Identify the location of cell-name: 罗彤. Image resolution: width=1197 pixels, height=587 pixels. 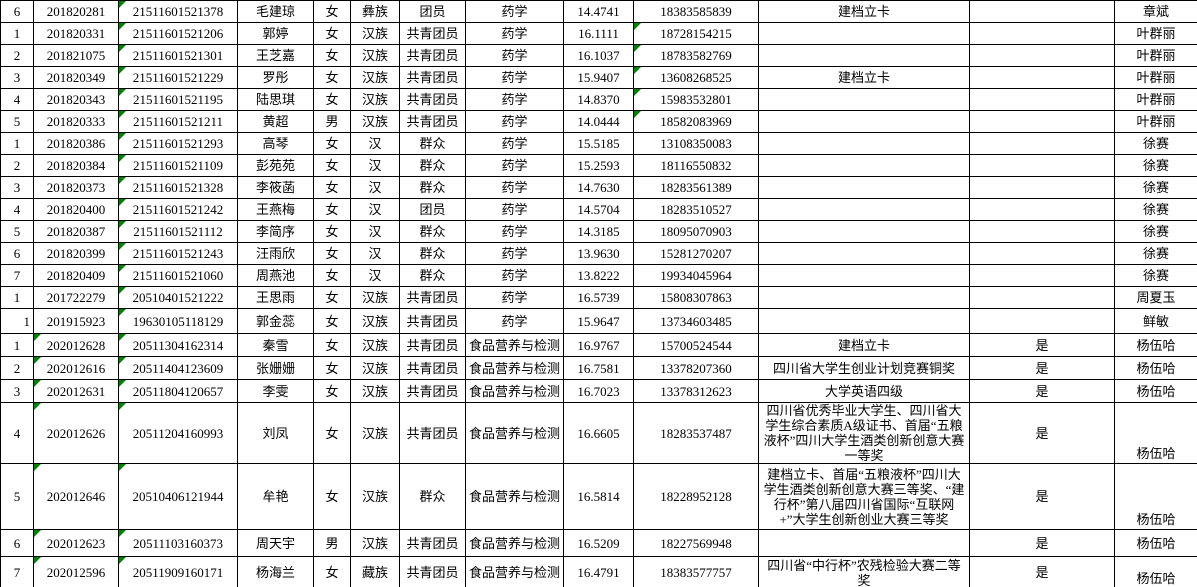
(275, 77).